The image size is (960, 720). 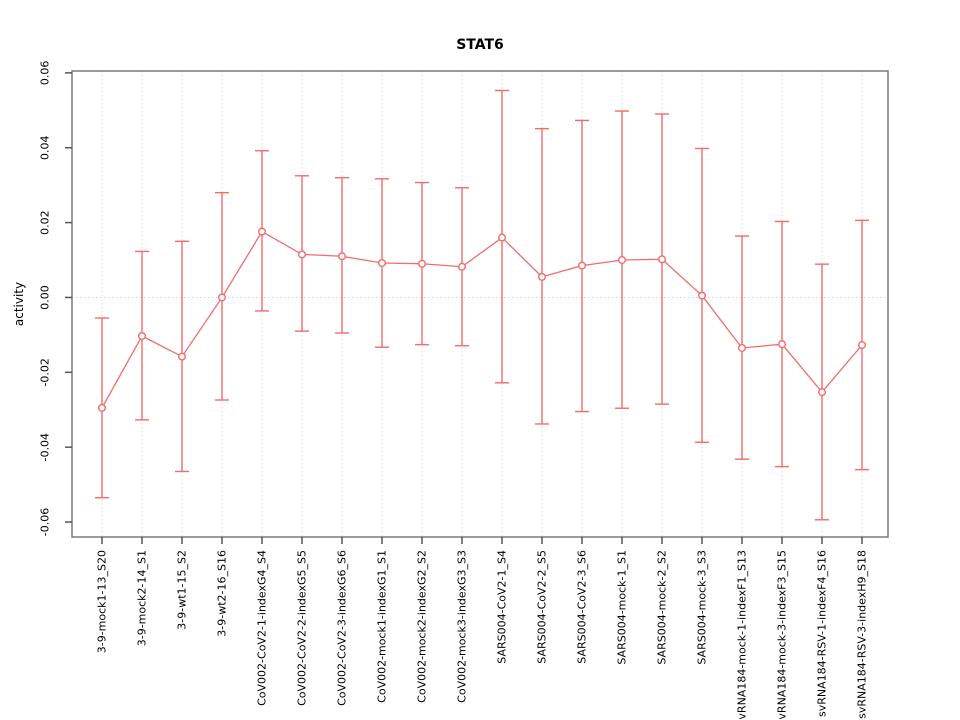 What do you see at coordinates (45, 447) in the screenshot?
I see `y-tick-label: -0.04` at bounding box center [45, 447].